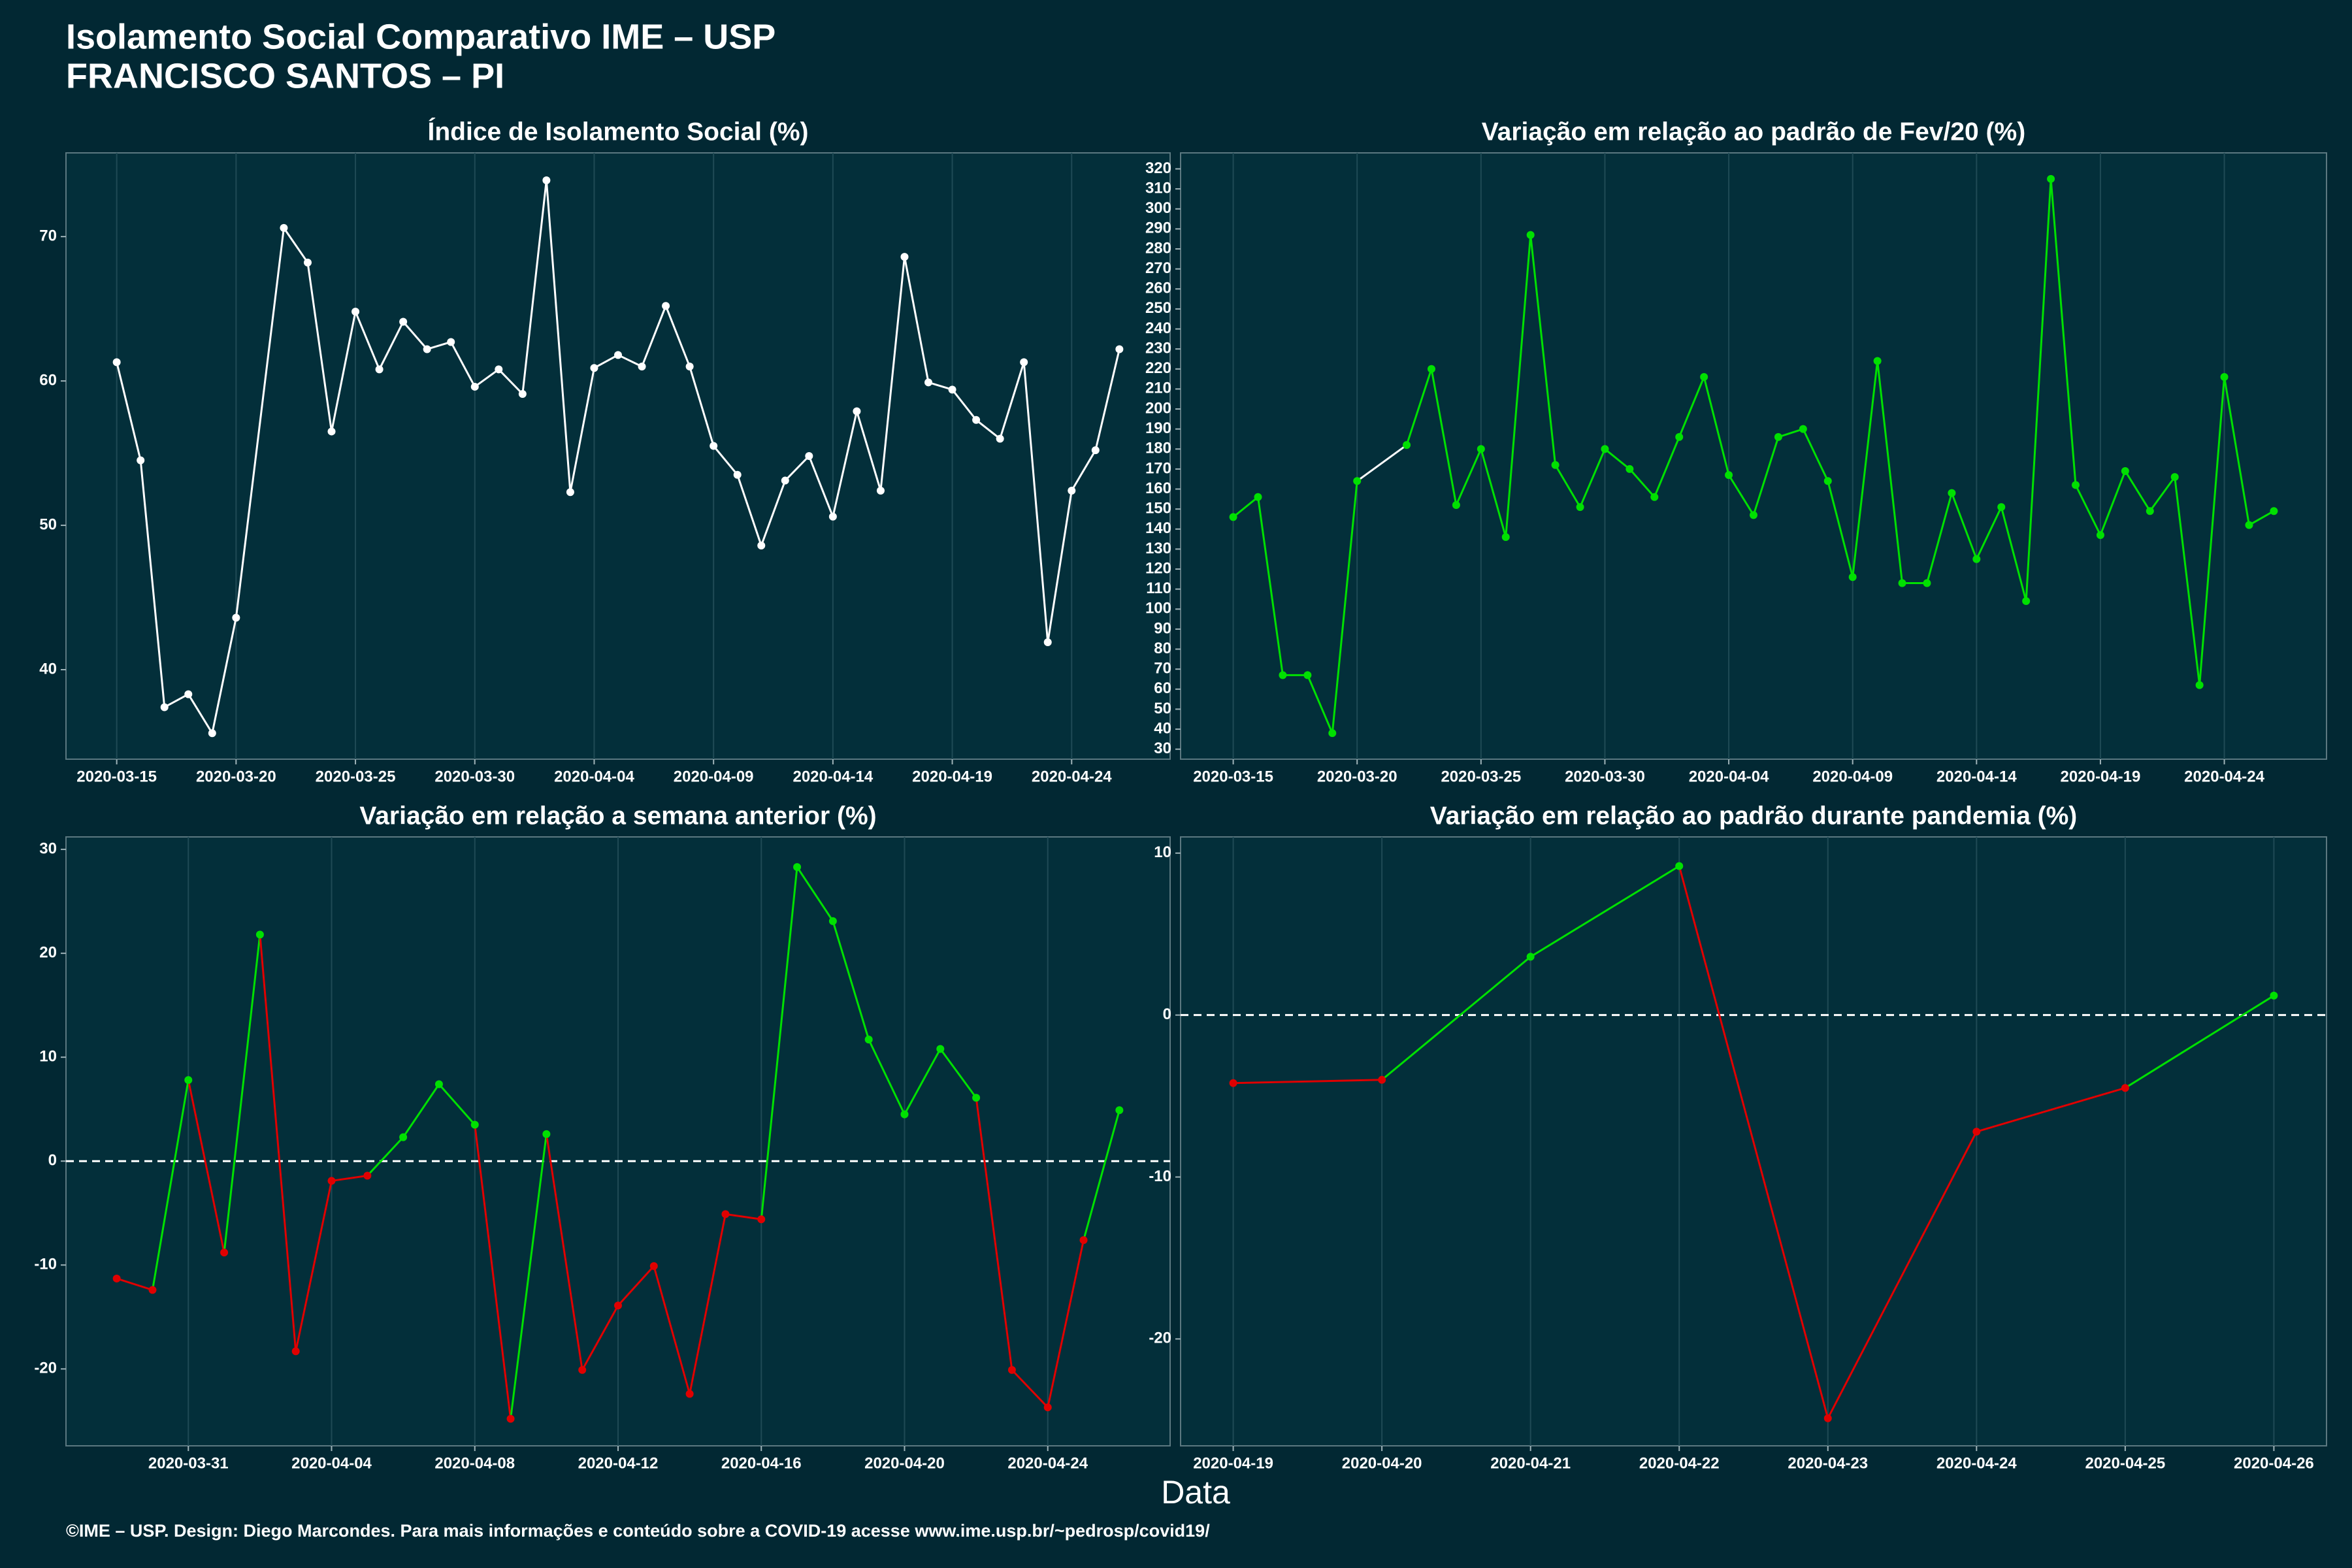 The width and height of the screenshot is (2352, 1568). What do you see at coordinates (714, 776) in the screenshot?
I see `x-tick-label: 2020-04-09` at bounding box center [714, 776].